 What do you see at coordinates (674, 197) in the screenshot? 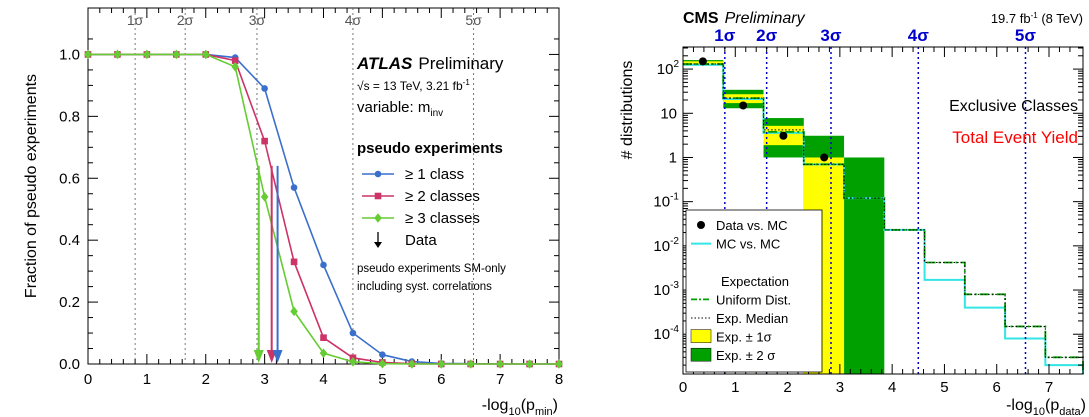
I see `cms-y-tick-exponent: -1` at bounding box center [674, 197].